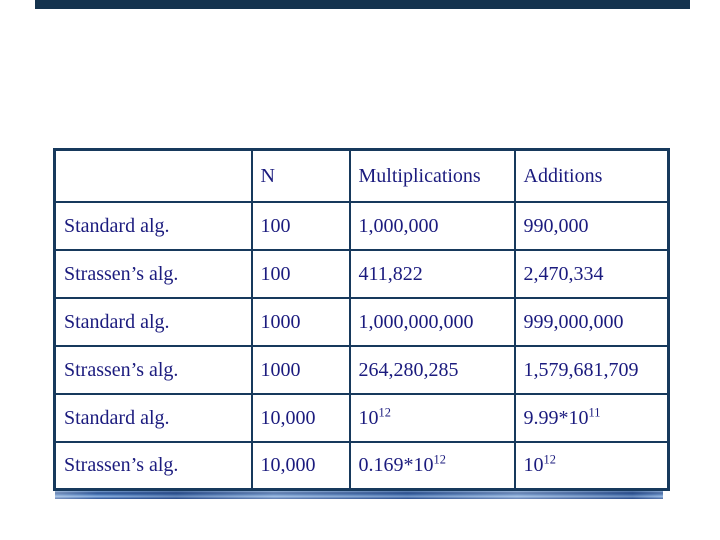 This screenshot has width=720, height=540. What do you see at coordinates (591, 175) in the screenshot?
I see `header-cell-additions: Additions` at bounding box center [591, 175].